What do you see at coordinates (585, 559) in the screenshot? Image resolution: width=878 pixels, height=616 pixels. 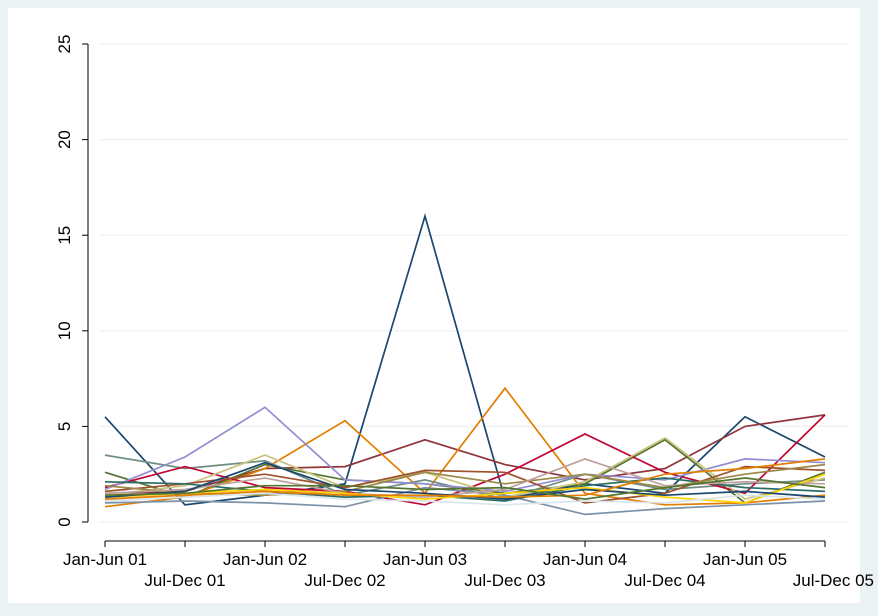 I see `x-tick-label: Jan-Jun 04` at bounding box center [585, 559].